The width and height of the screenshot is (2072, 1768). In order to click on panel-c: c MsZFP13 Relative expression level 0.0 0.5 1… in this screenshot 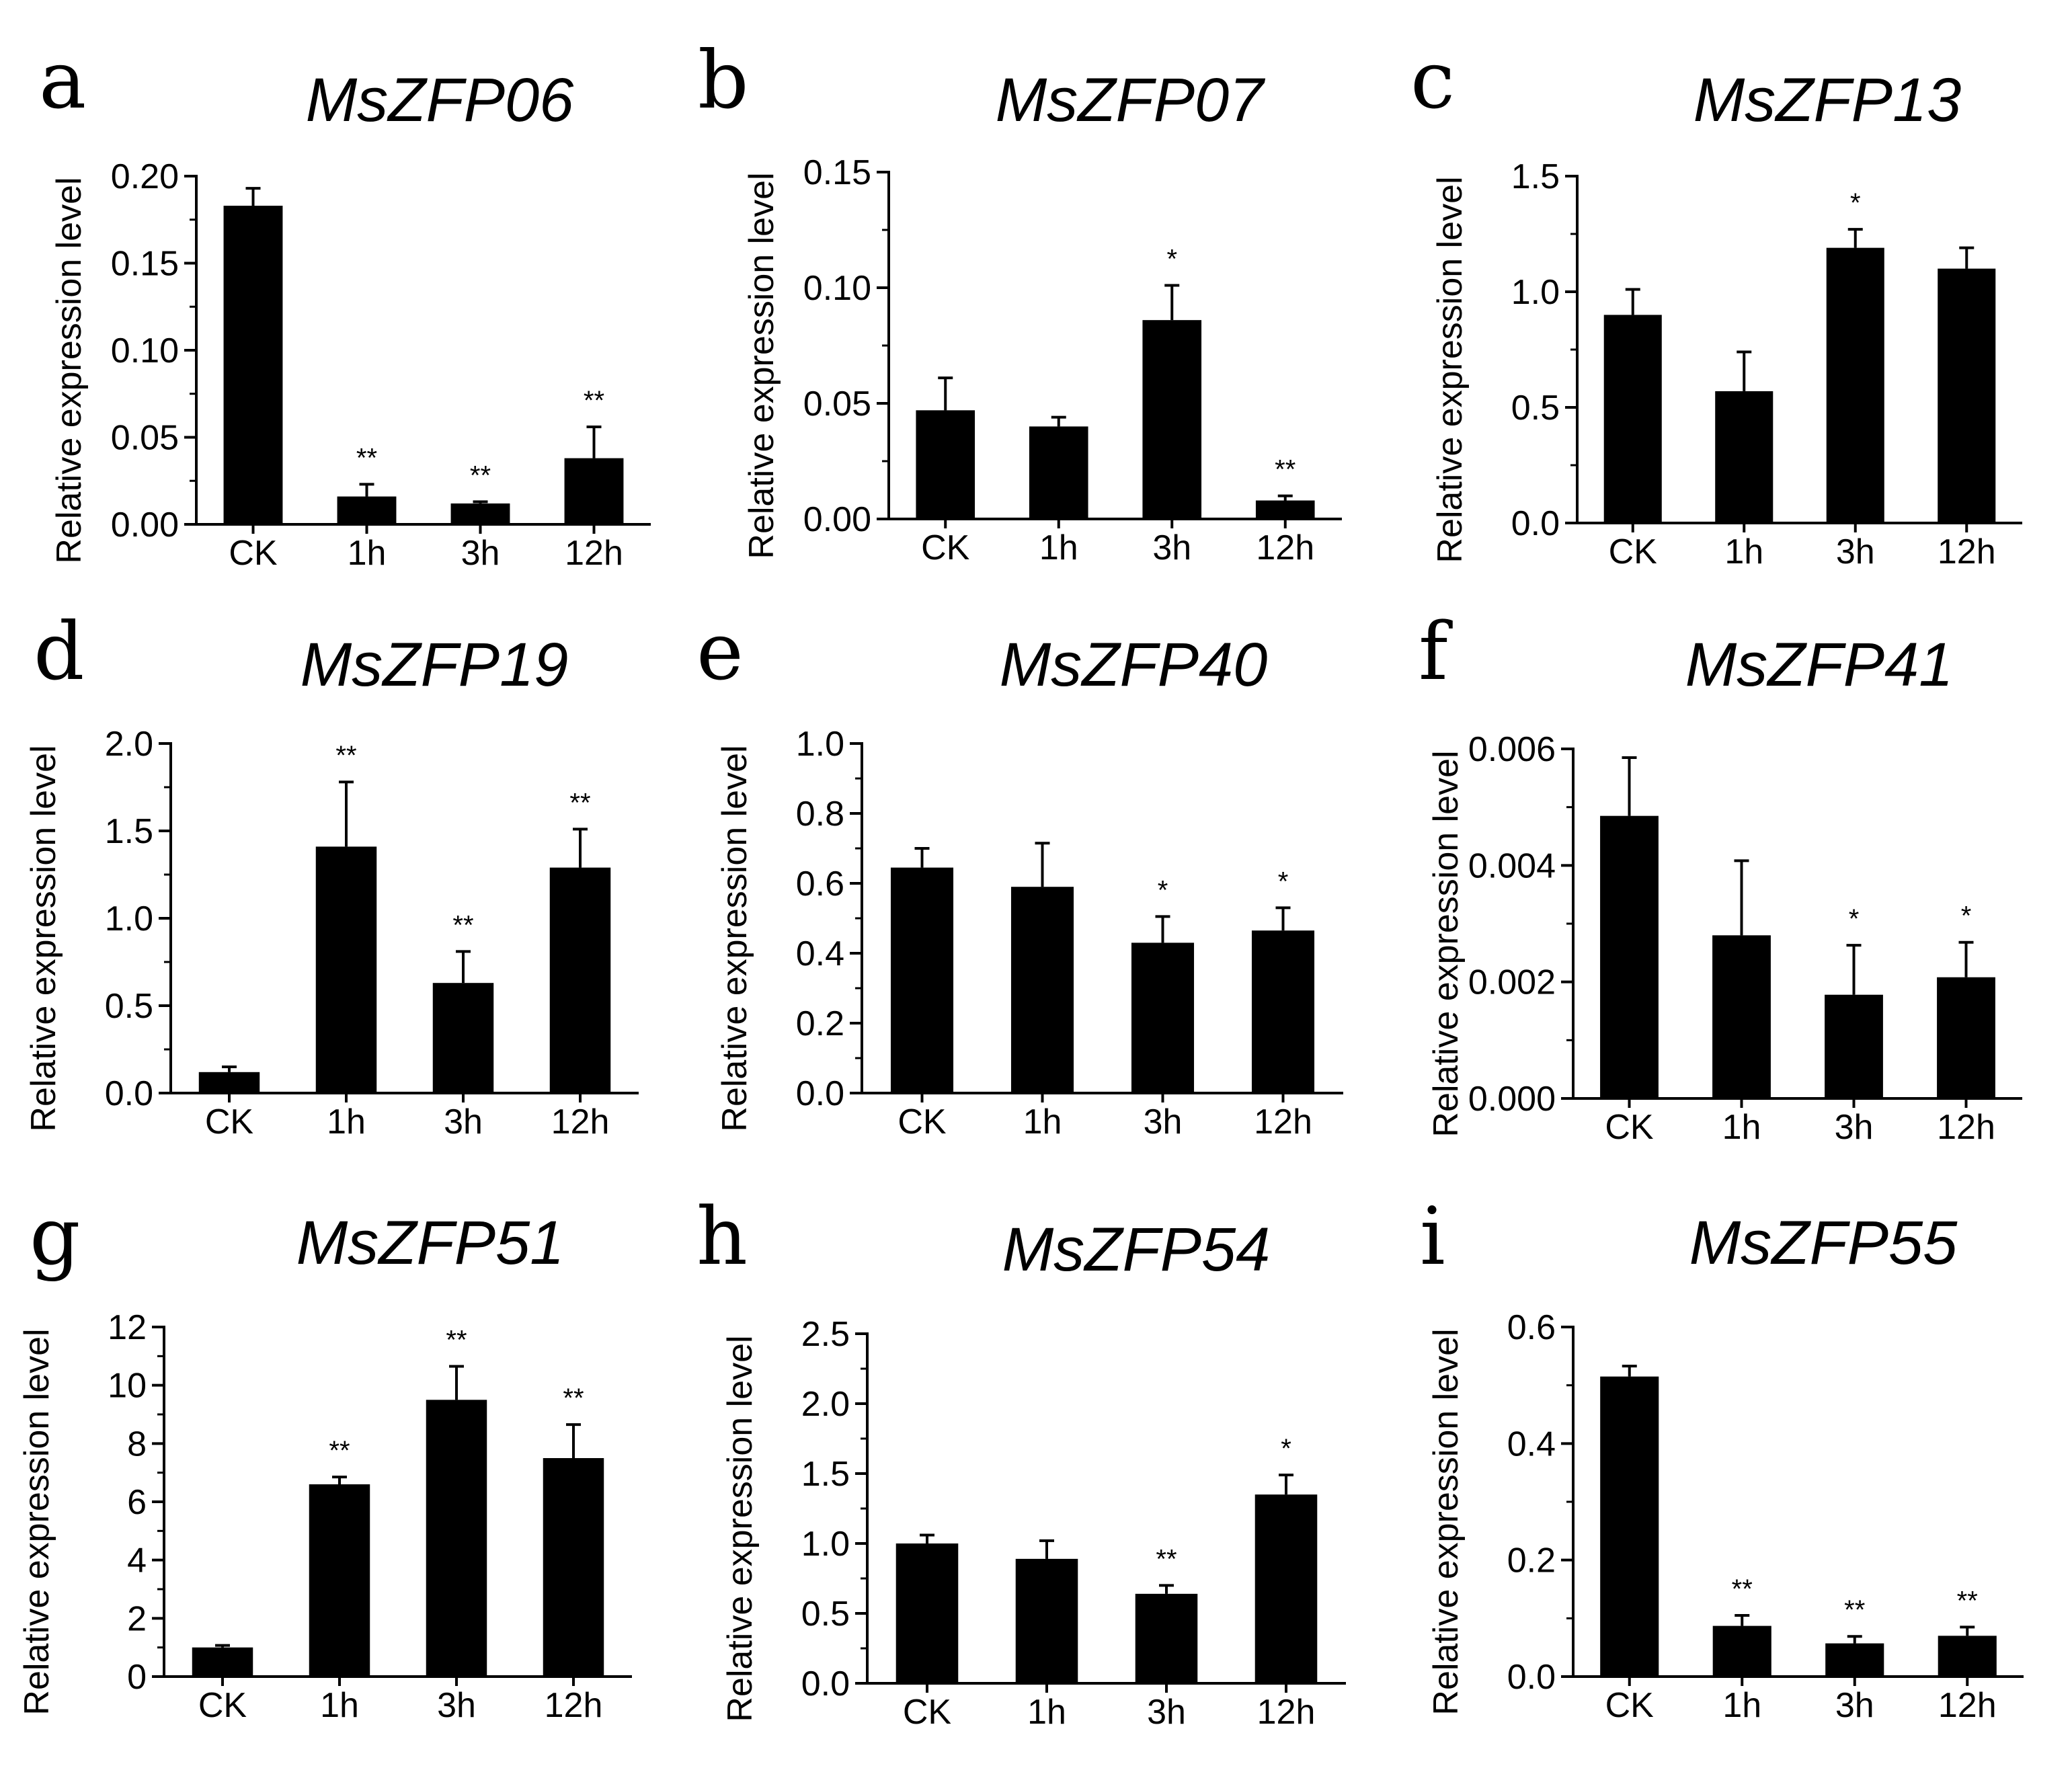, I will do `click(1716, 302)`.